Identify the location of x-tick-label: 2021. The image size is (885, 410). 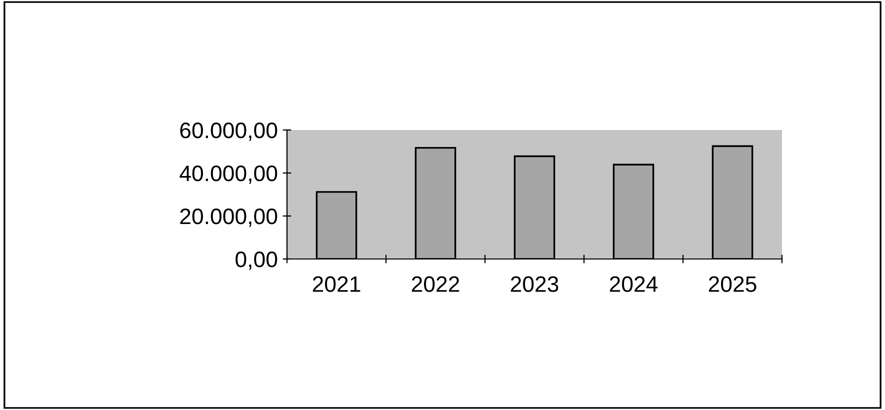
(336, 284).